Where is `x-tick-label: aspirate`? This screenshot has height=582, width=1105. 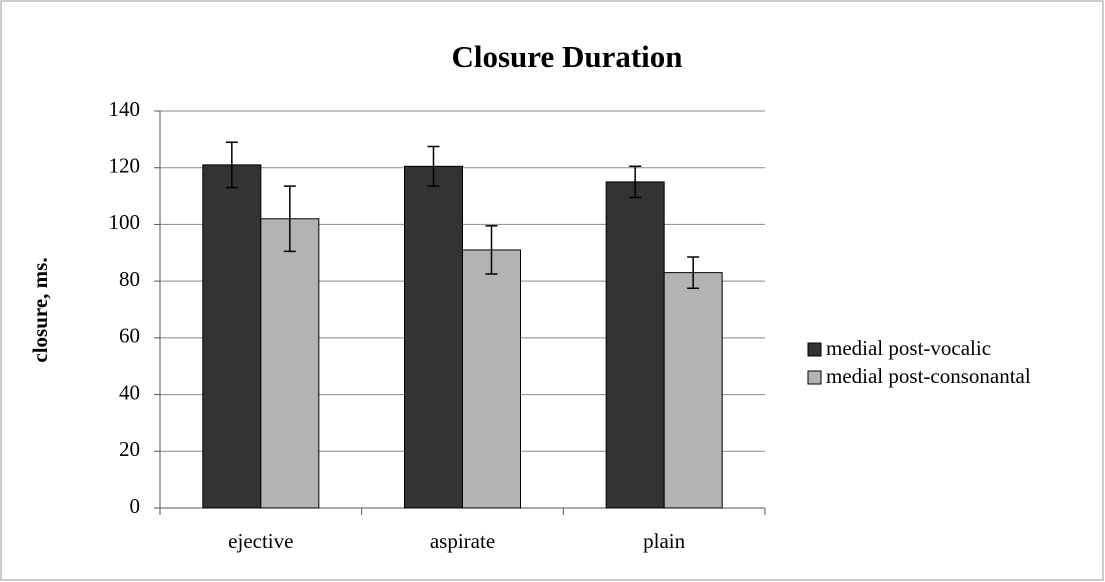 x-tick-label: aspirate is located at coordinates (462, 541).